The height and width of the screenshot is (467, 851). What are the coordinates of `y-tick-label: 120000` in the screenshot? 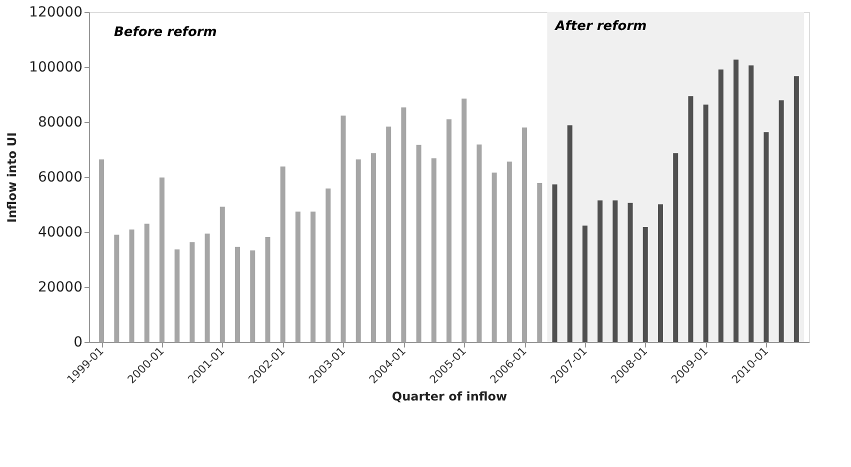 It's located at (55, 12).